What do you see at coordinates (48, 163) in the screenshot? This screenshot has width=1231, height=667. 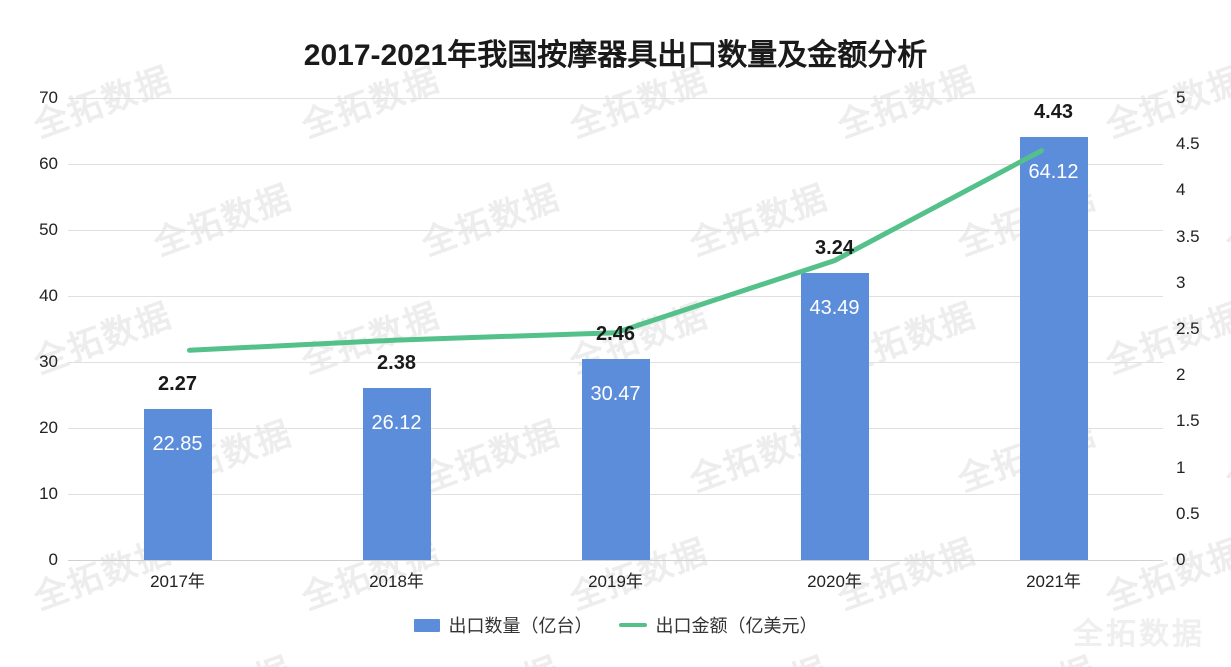 I see `left-axis-tick-label: 60` at bounding box center [48, 163].